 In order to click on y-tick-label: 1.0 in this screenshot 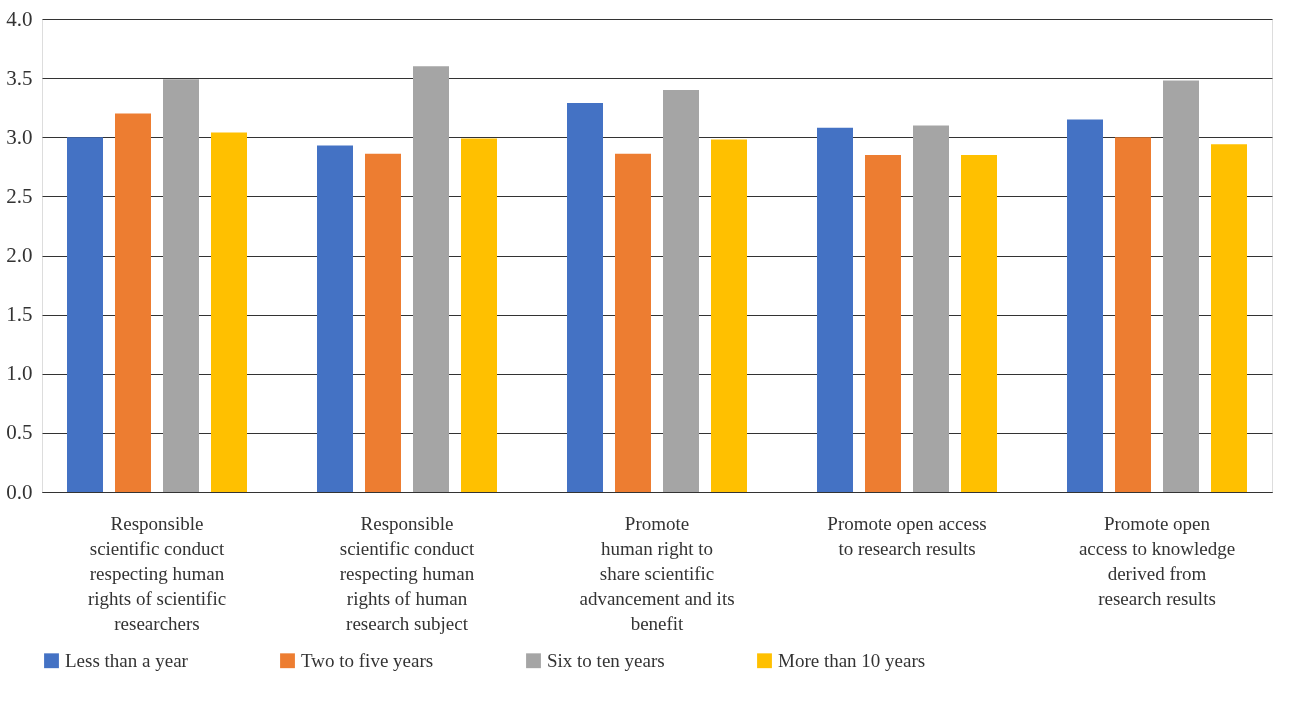, I will do `click(19, 373)`.